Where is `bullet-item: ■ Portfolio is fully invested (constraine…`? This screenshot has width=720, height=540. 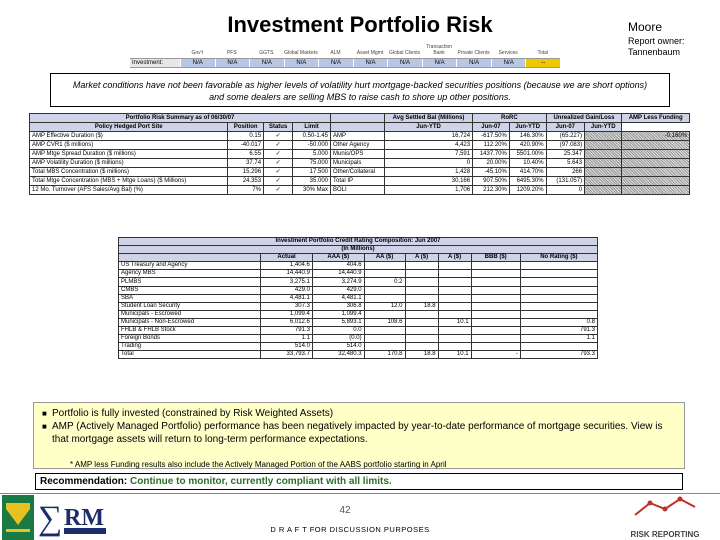
bullet-item: ■ Portfolio is fully invested (constraine… is located at coordinates (188, 413).